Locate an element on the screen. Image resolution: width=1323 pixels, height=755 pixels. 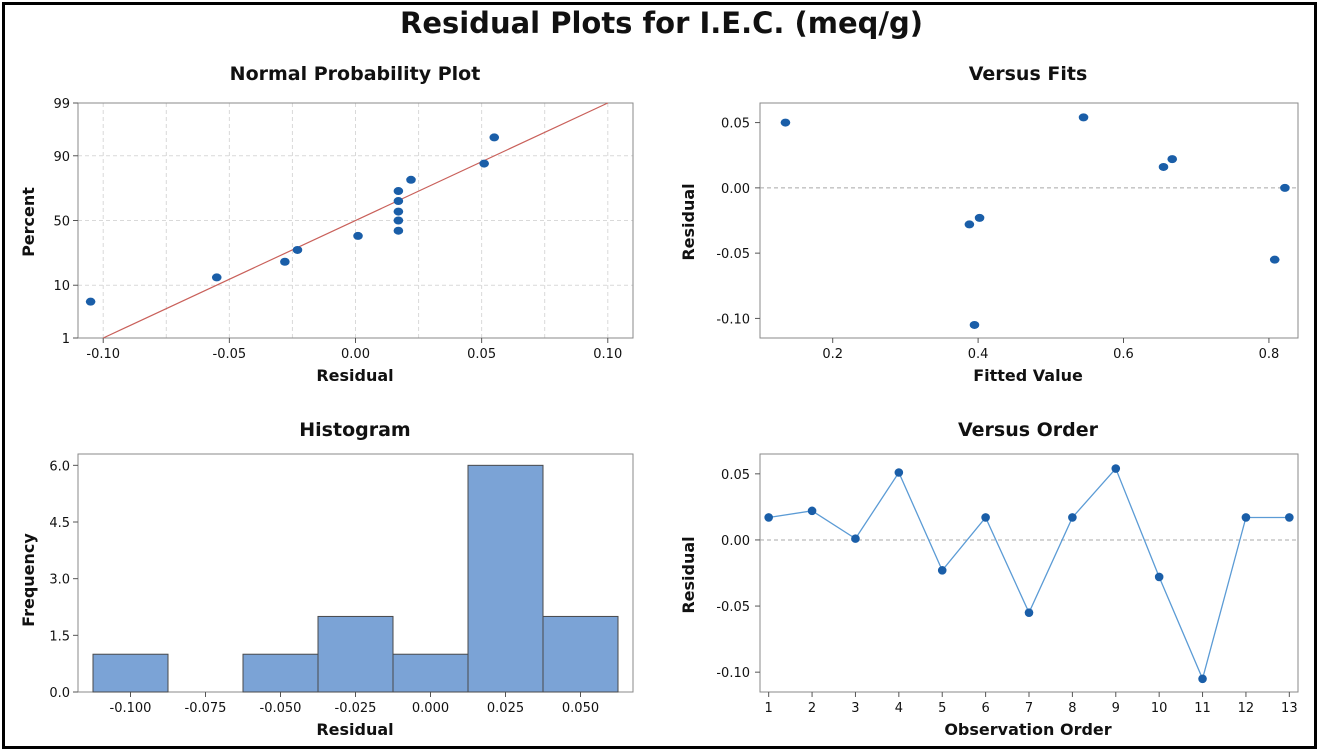
order-x-tick-label: 7 is located at coordinates (1029, 708).